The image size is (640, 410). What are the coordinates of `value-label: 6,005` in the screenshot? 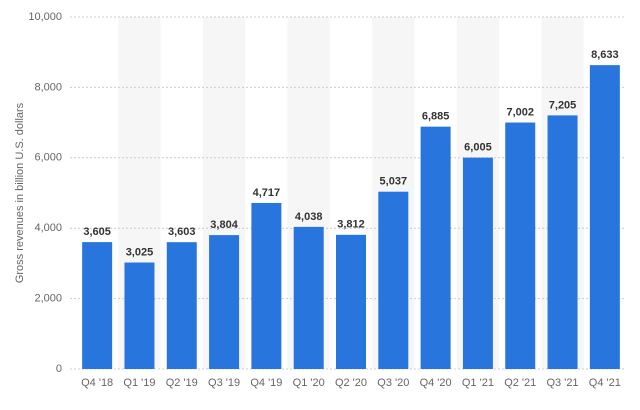 It's located at (478, 148).